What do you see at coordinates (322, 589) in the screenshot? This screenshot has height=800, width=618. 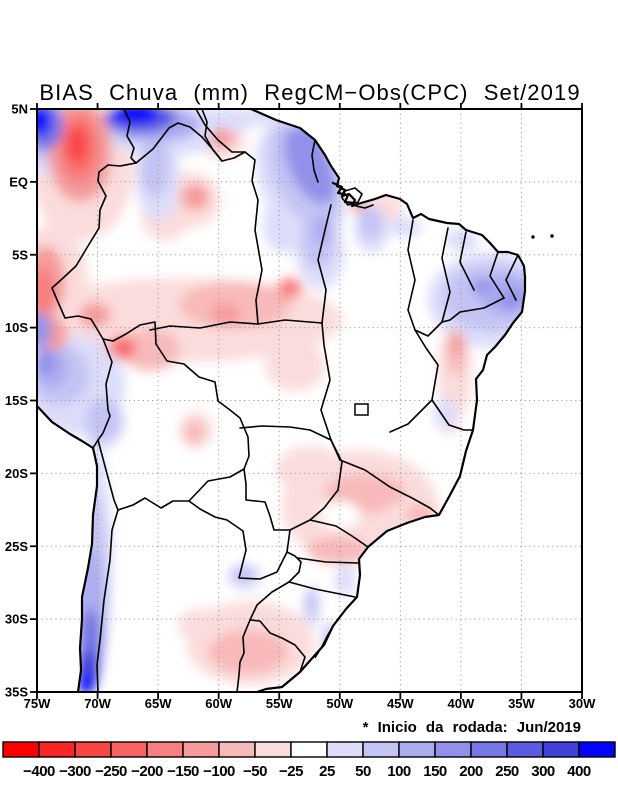 I see `state-border-sc-rs` at bounding box center [322, 589].